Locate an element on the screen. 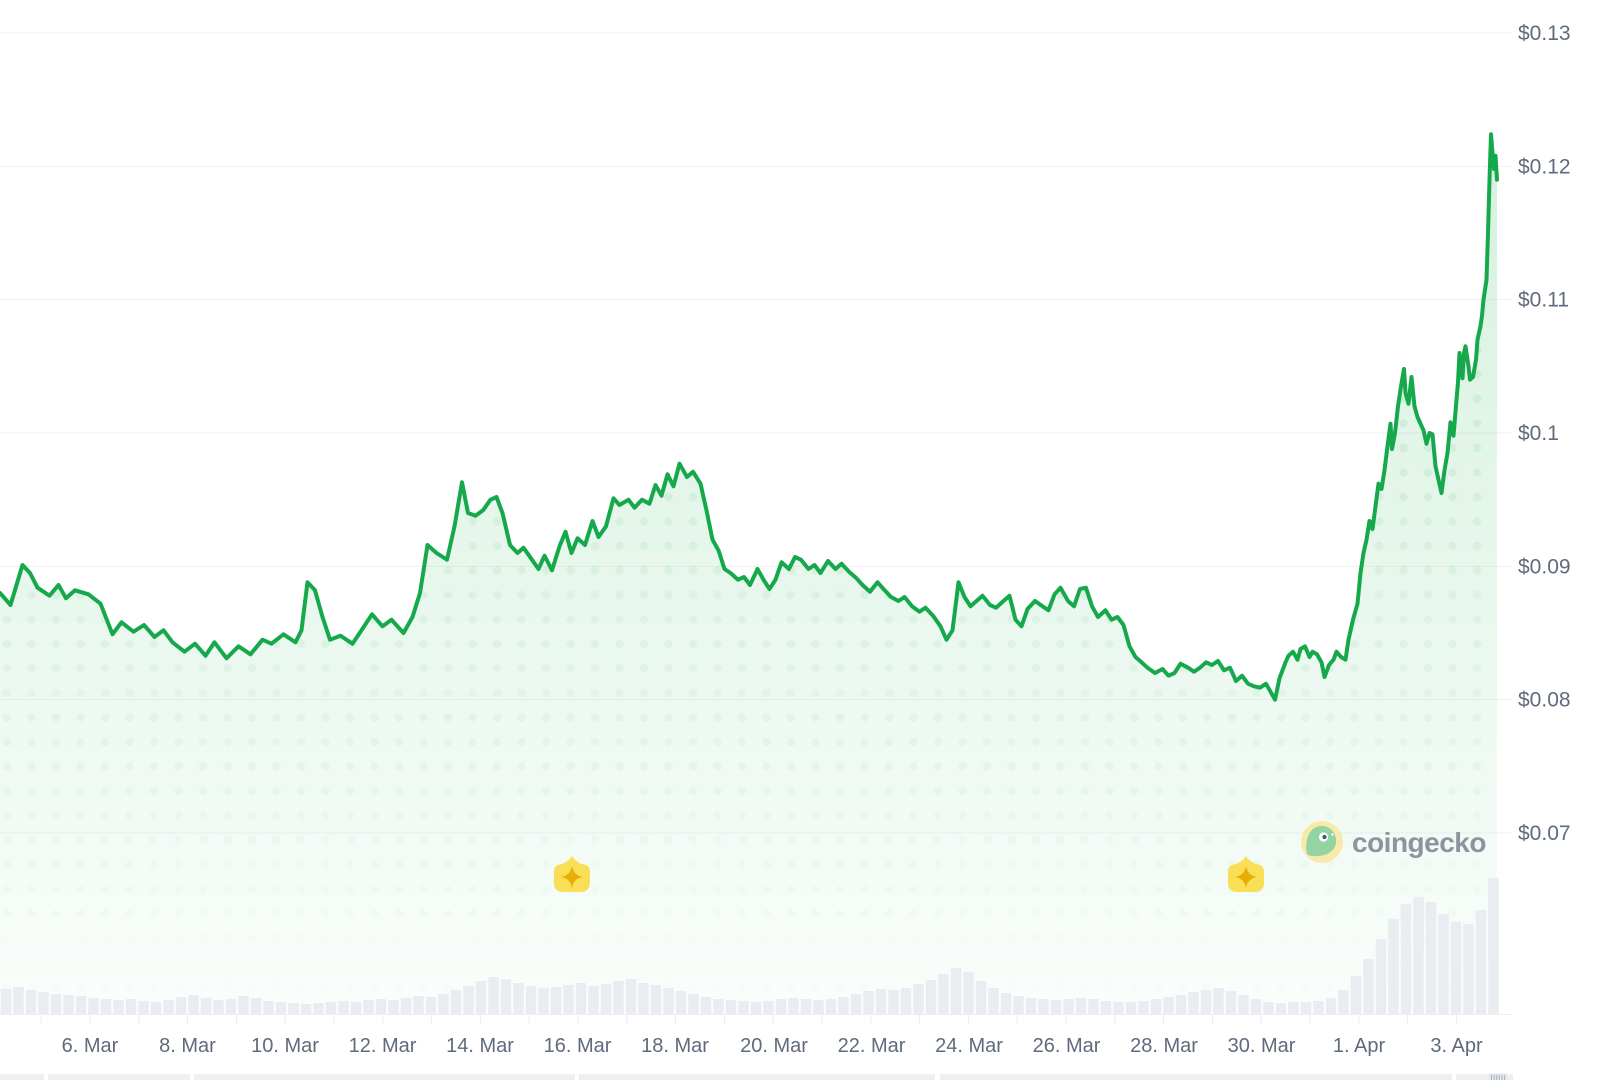 The width and height of the screenshot is (1600, 1080). coingecko-watermark: coingecko is located at coordinates (1394, 842).